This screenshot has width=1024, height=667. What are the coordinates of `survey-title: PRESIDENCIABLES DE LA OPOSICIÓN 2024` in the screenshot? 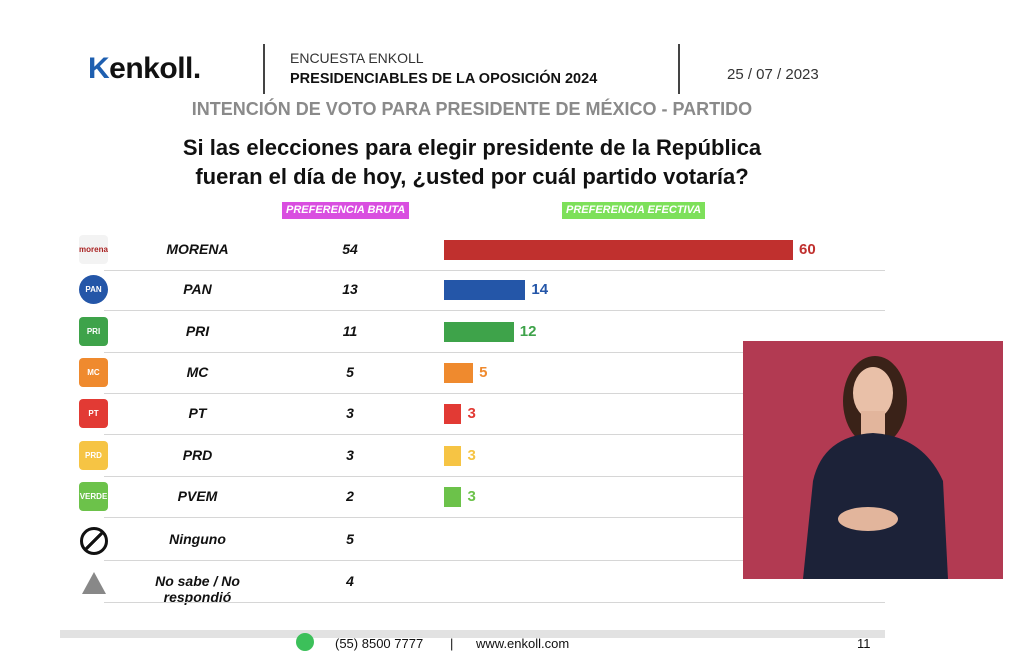 It's located at (444, 79).